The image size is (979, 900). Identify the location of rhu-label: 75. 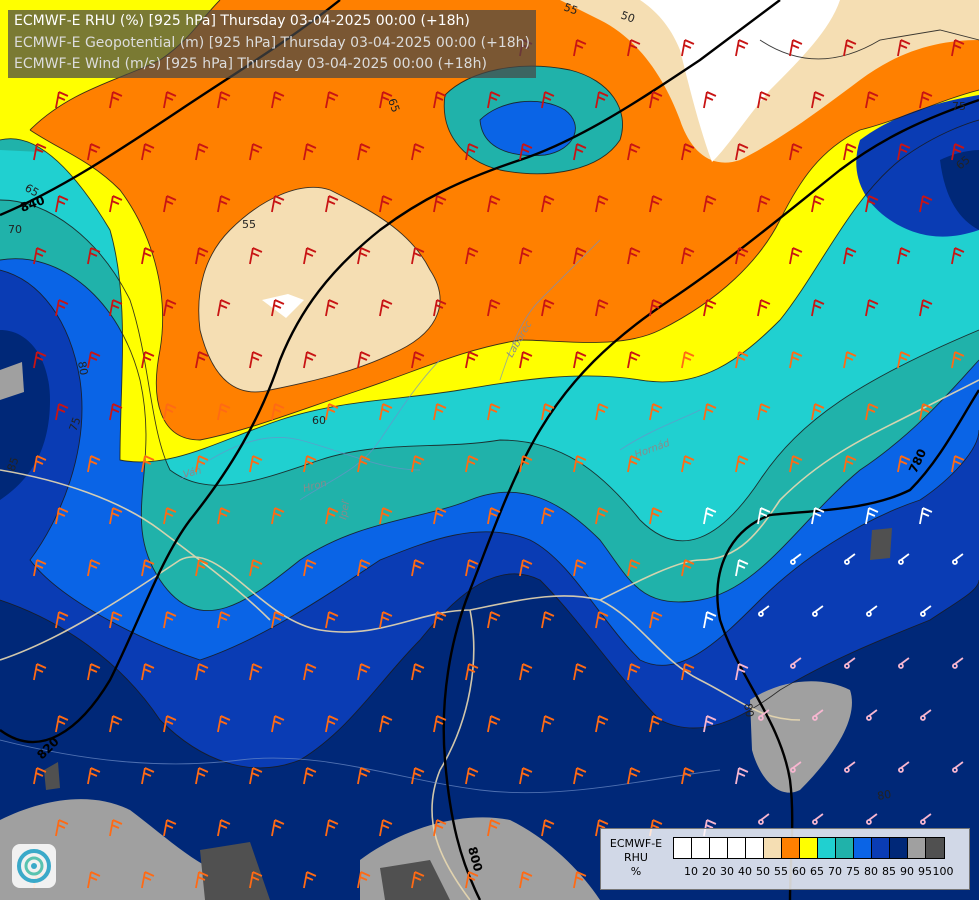
(959, 106).